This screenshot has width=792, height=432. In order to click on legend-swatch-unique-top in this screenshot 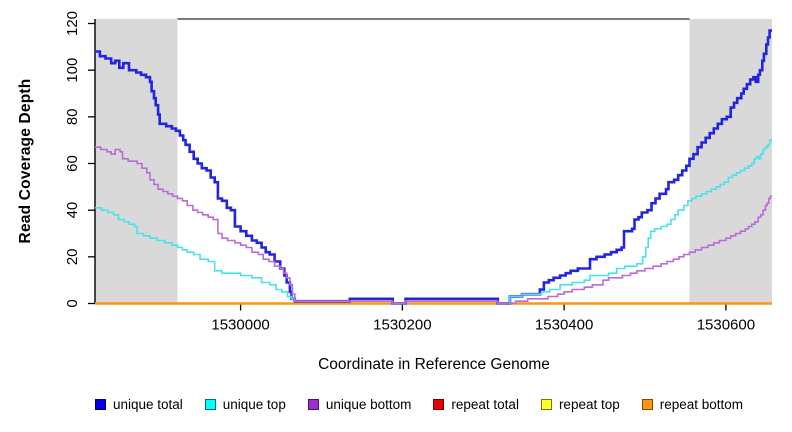, I will do `click(210, 404)`.